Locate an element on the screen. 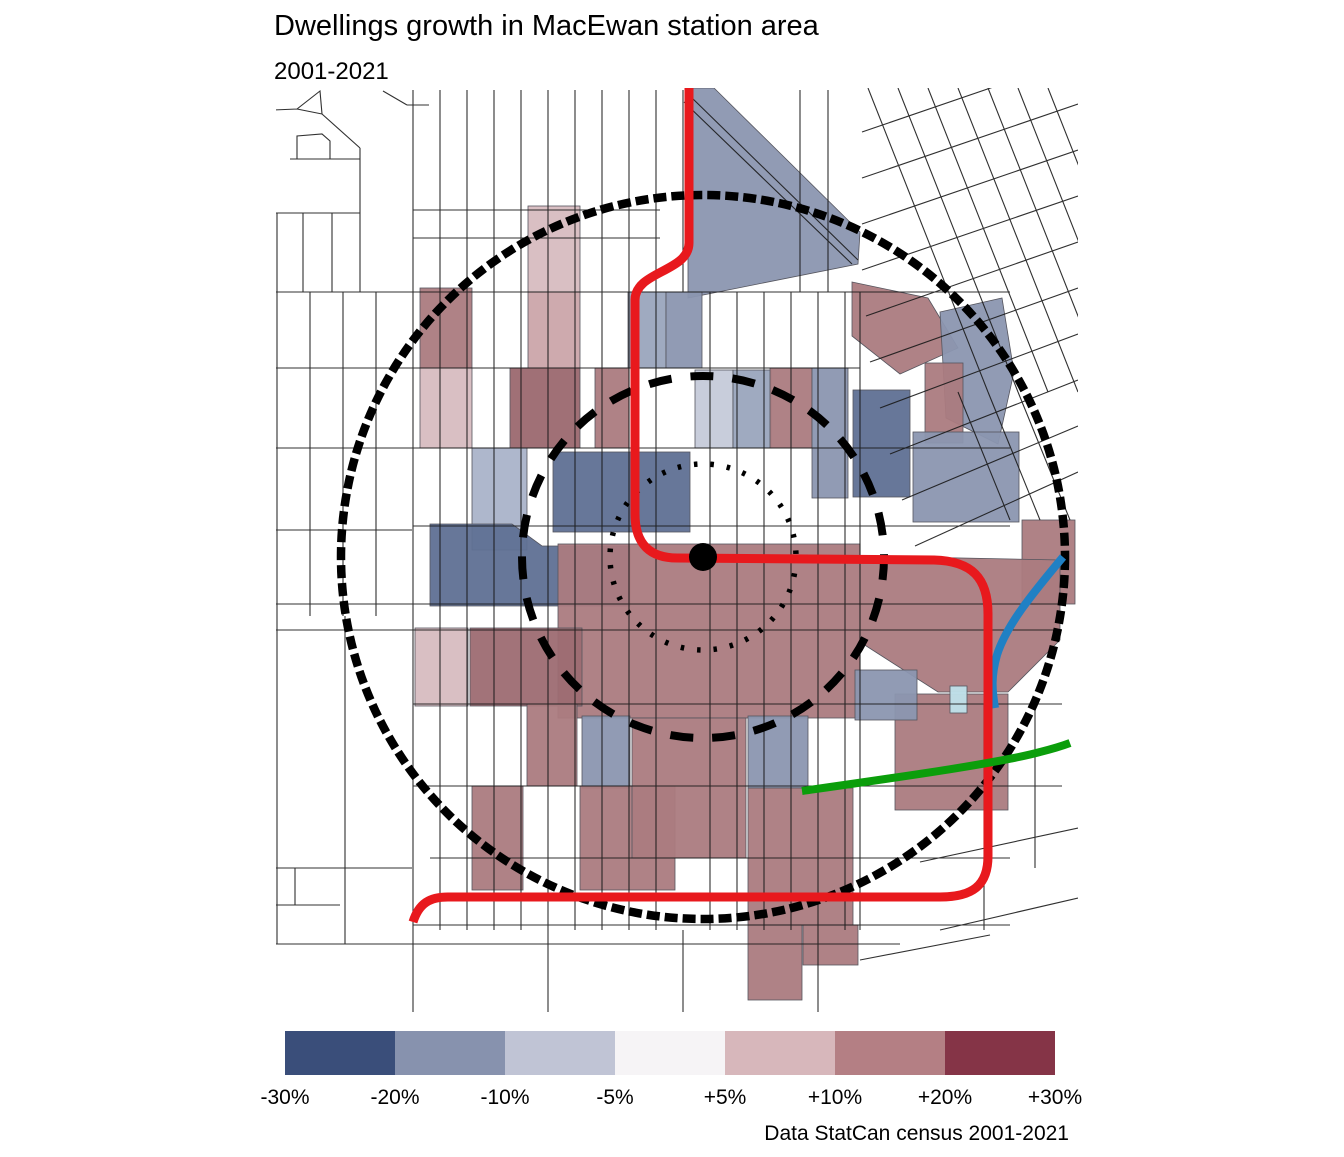  legend-tick-label: -20% is located at coordinates (395, 1097).